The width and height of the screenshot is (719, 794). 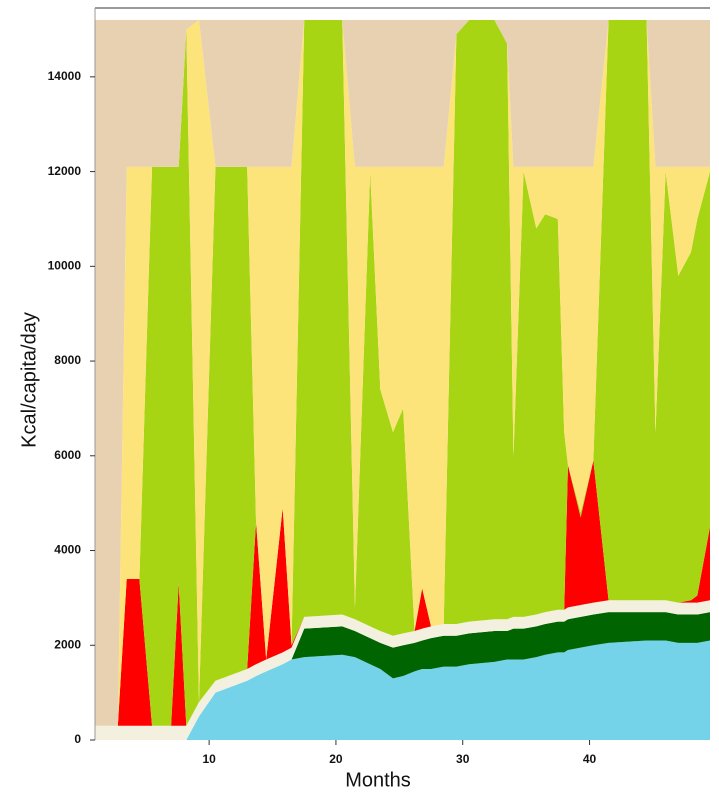 I want to click on x-tick-label: 40, so click(x=590, y=759).